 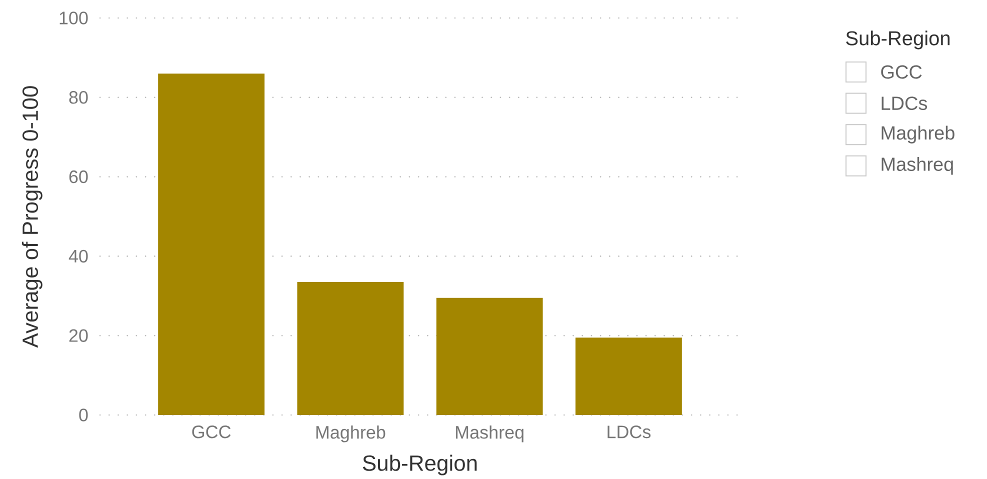 I want to click on text: GCC, so click(x=901, y=72).